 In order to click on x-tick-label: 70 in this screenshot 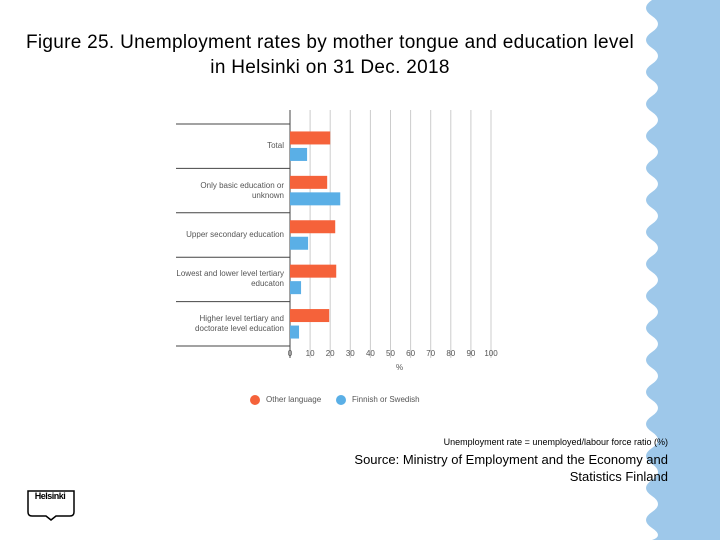, I will do `click(430, 353)`.